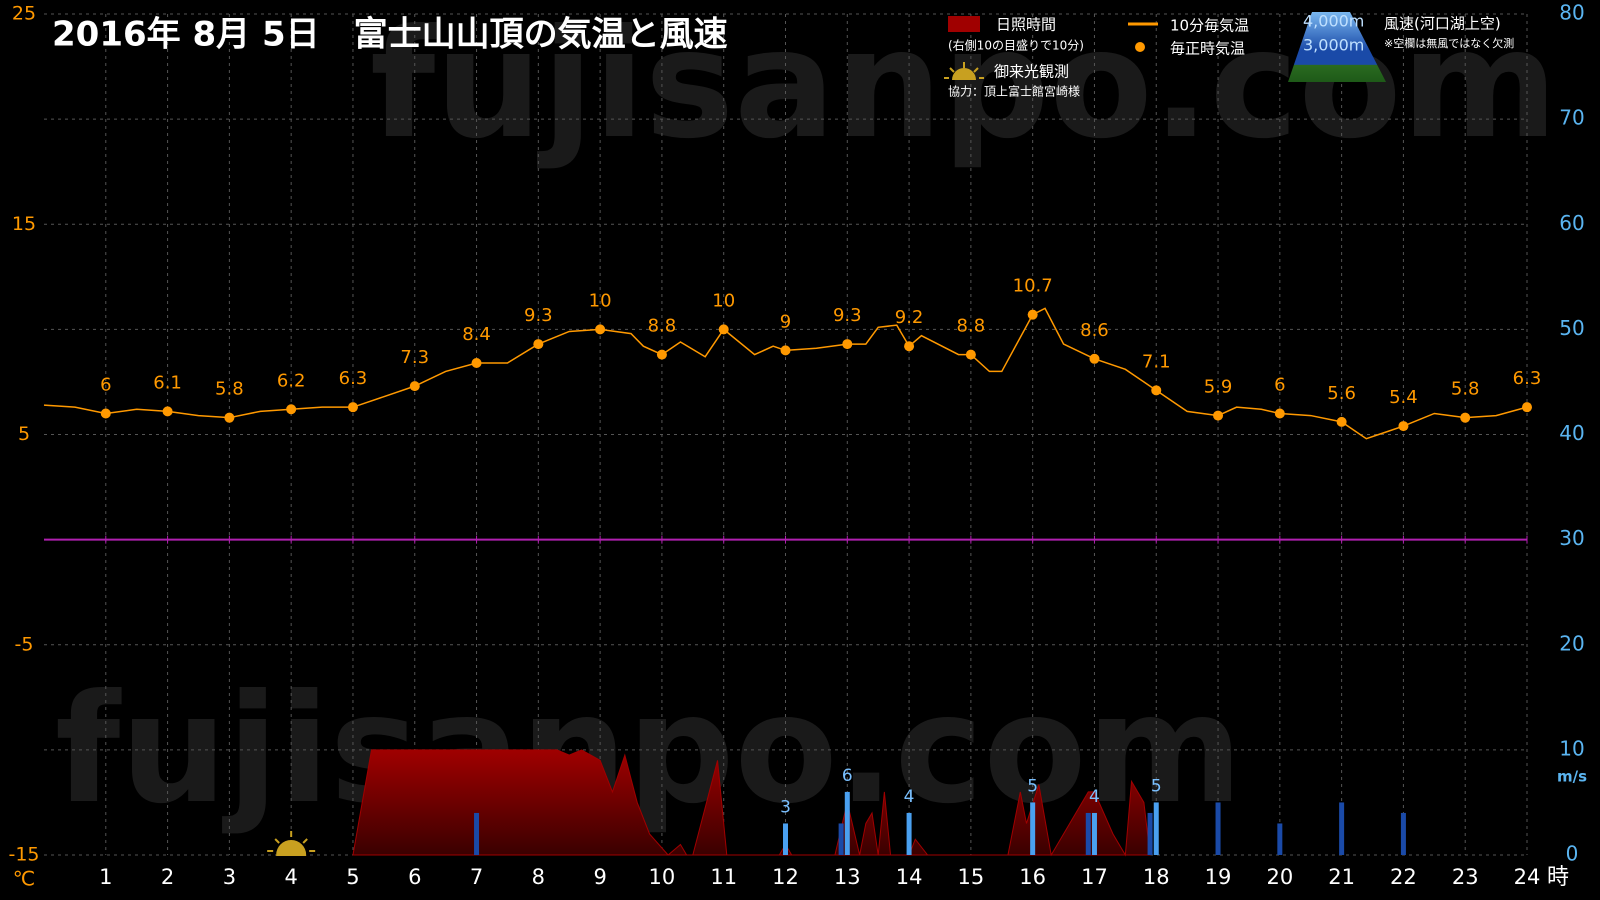 The image size is (1600, 900). I want to click on x-tick-label: 18, so click(1156, 877).